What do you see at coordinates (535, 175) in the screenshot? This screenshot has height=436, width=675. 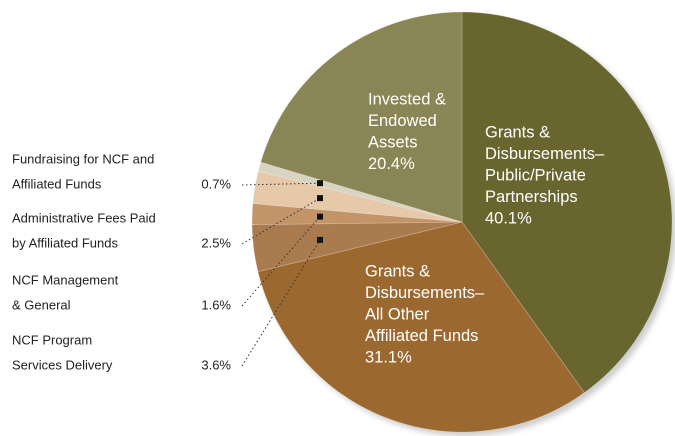 I see `slice-label: Public/Private` at bounding box center [535, 175].